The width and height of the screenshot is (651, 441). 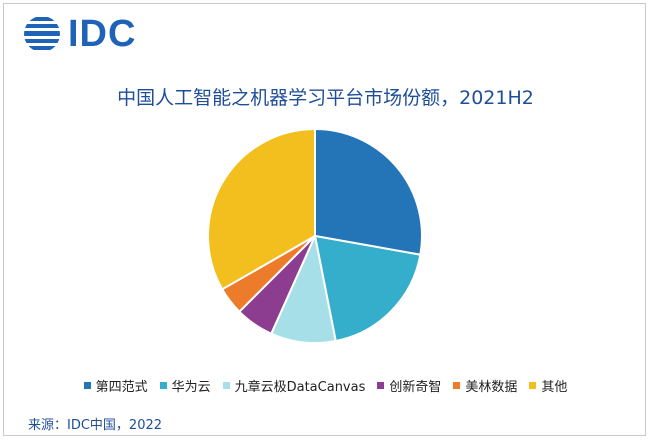 What do you see at coordinates (554, 387) in the screenshot?
I see `legend-label: 其他` at bounding box center [554, 387].